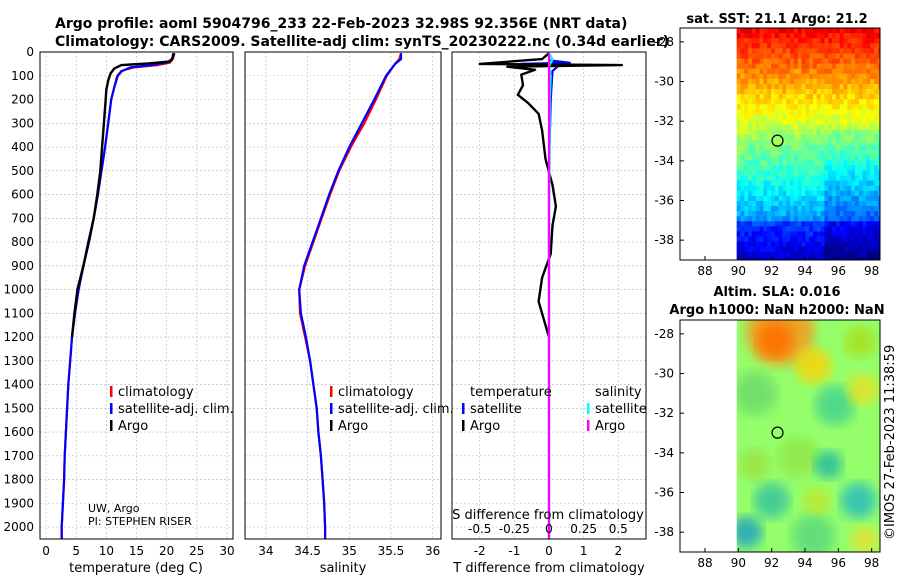 The width and height of the screenshot is (900, 584). I want to click on depth-tick-label: 1200, so click(18, 337).